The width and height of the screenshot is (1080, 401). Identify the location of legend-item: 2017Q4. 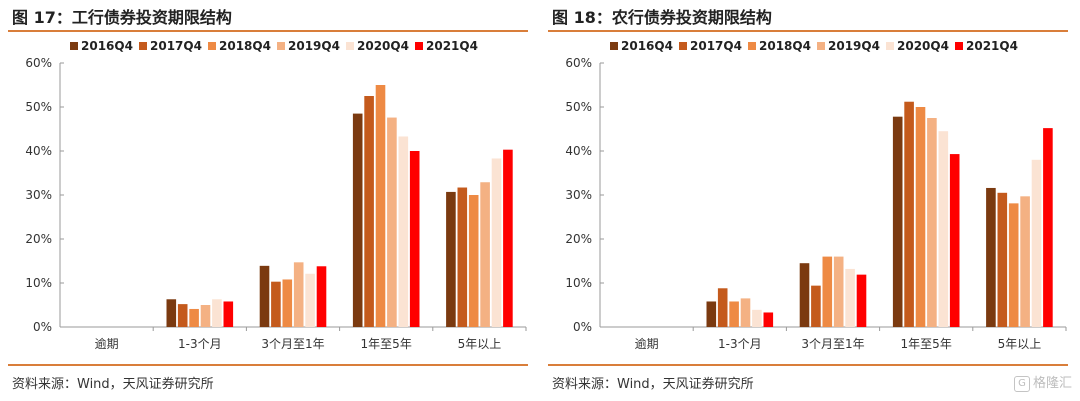
(710, 46).